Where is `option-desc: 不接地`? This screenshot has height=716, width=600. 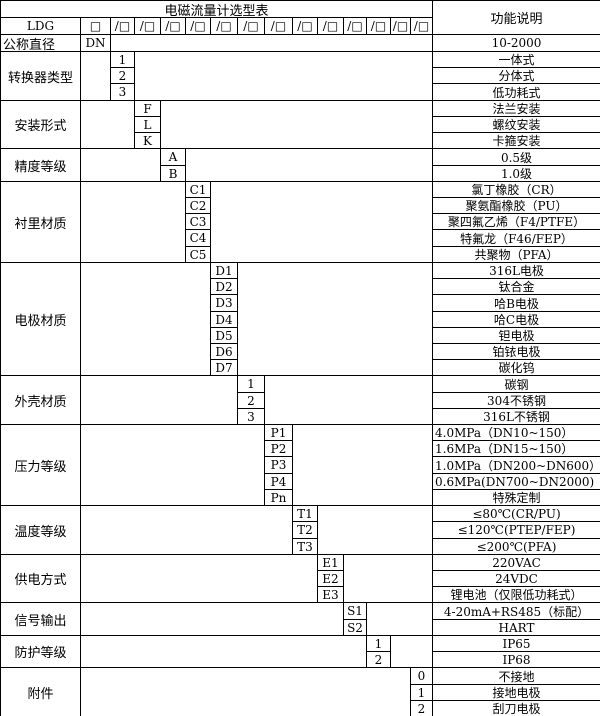
option-desc: 不接地 is located at coordinates (516, 676).